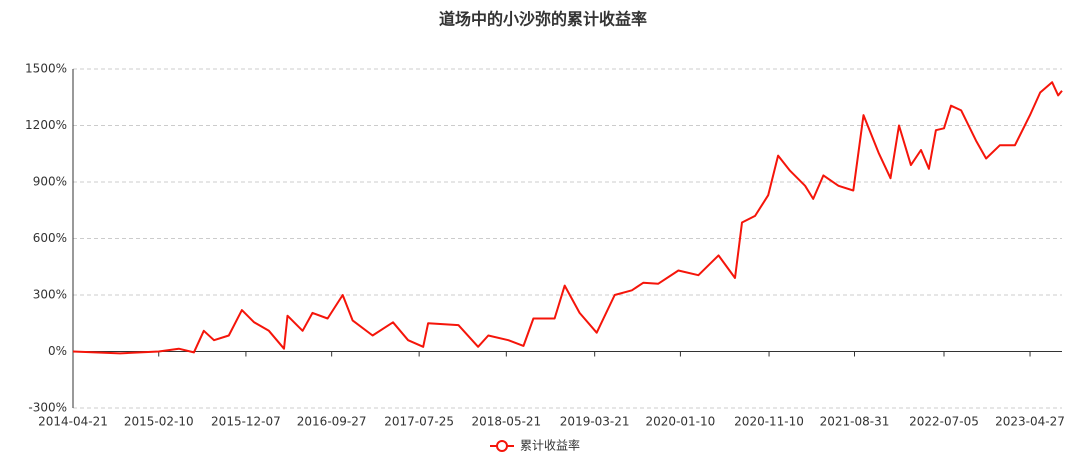  Describe the element at coordinates (332, 422) in the screenshot. I see `x-tick-label: 2016-09-27` at that location.